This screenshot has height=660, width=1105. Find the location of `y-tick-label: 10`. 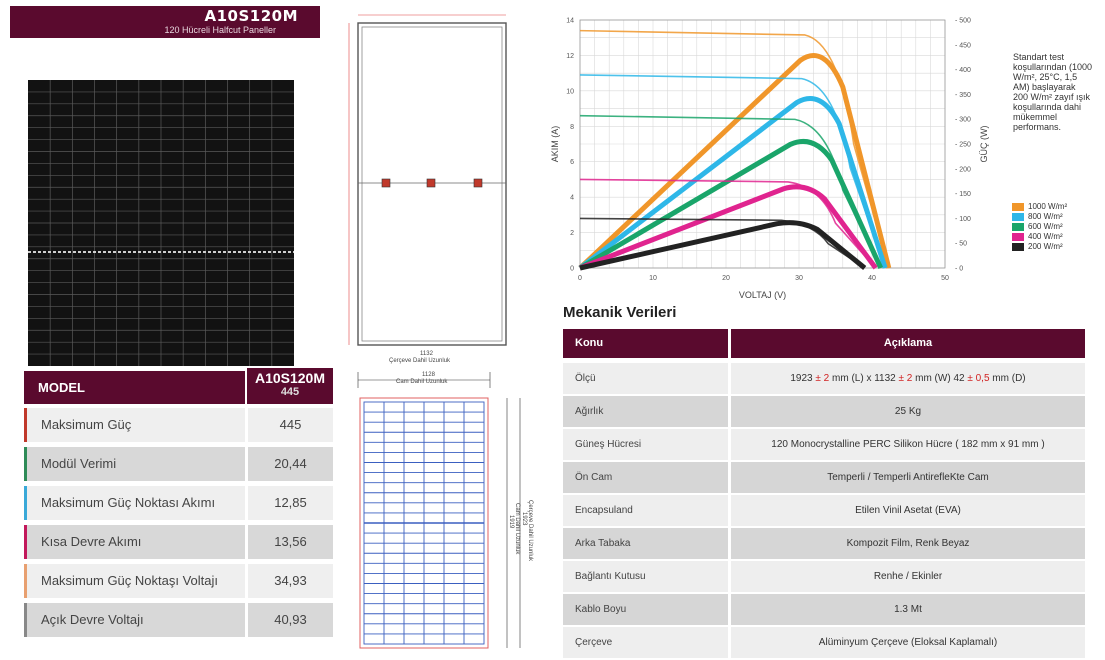

y-tick-label: 10 is located at coordinates (570, 91).